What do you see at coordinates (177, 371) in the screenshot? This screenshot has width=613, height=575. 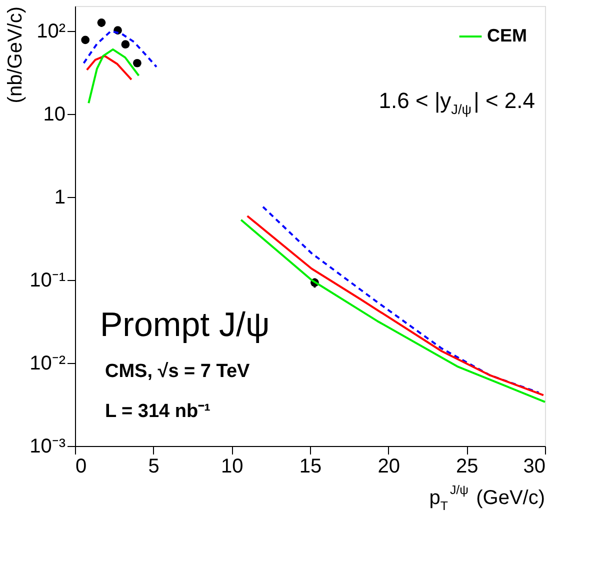 I see `annotation: CMS, √s = 7 TeV` at bounding box center [177, 371].